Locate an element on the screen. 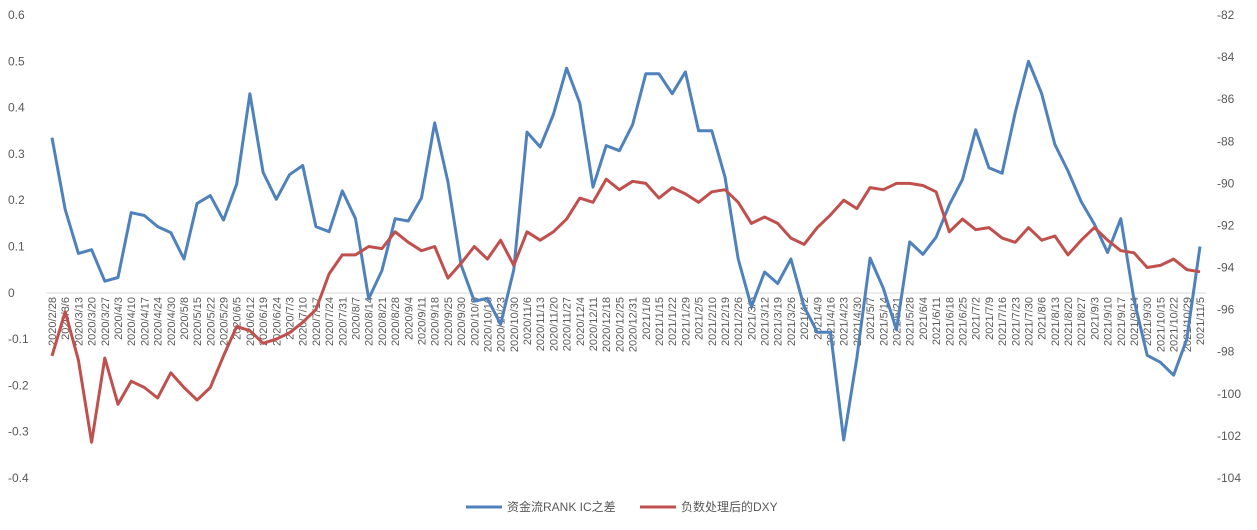 The image size is (1257, 530). x-tick-label: 2020/12/31 is located at coordinates (634, 324).